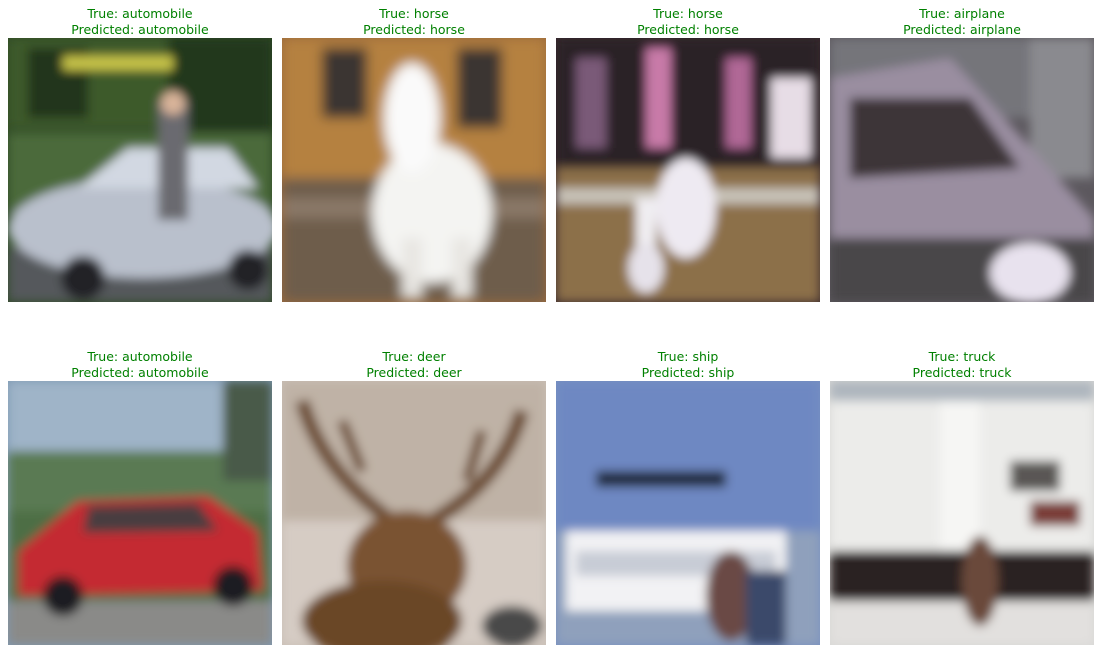 This screenshot has width=1097, height=652. Describe the element at coordinates (140, 170) in the screenshot. I see `image-silver-sedan` at that location.